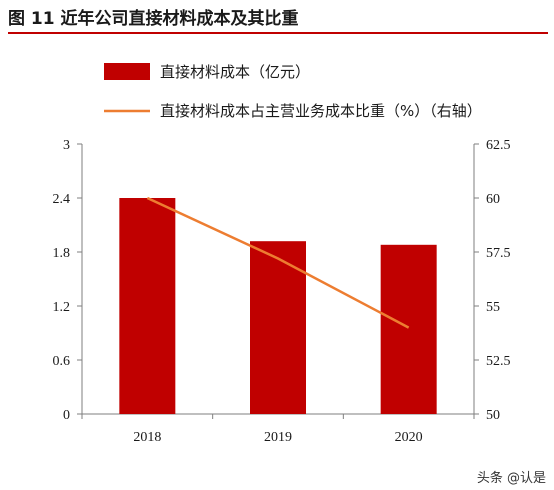 Image resolution: width=554 pixels, height=490 pixels. Describe the element at coordinates (498, 361) in the screenshot. I see `right-tick-label: 52.5` at that location.